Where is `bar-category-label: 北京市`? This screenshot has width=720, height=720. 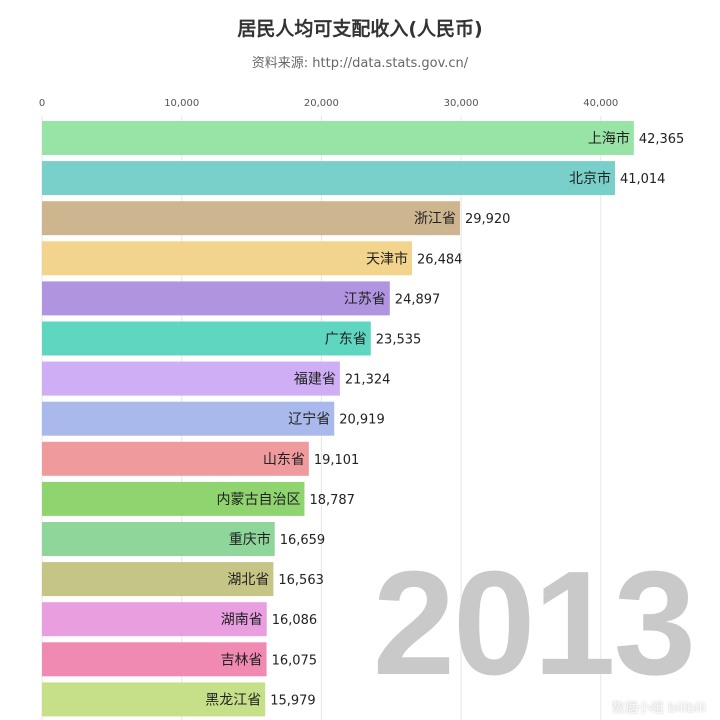
bar-category-label: 北京市 is located at coordinates (590, 178).